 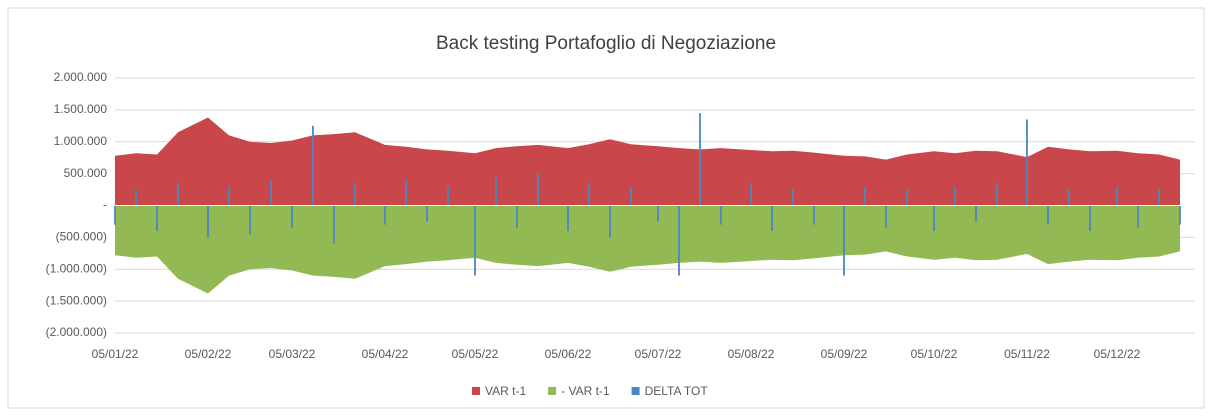 I want to click on y-tick-label: (1.500.000), so click(x=76, y=300).